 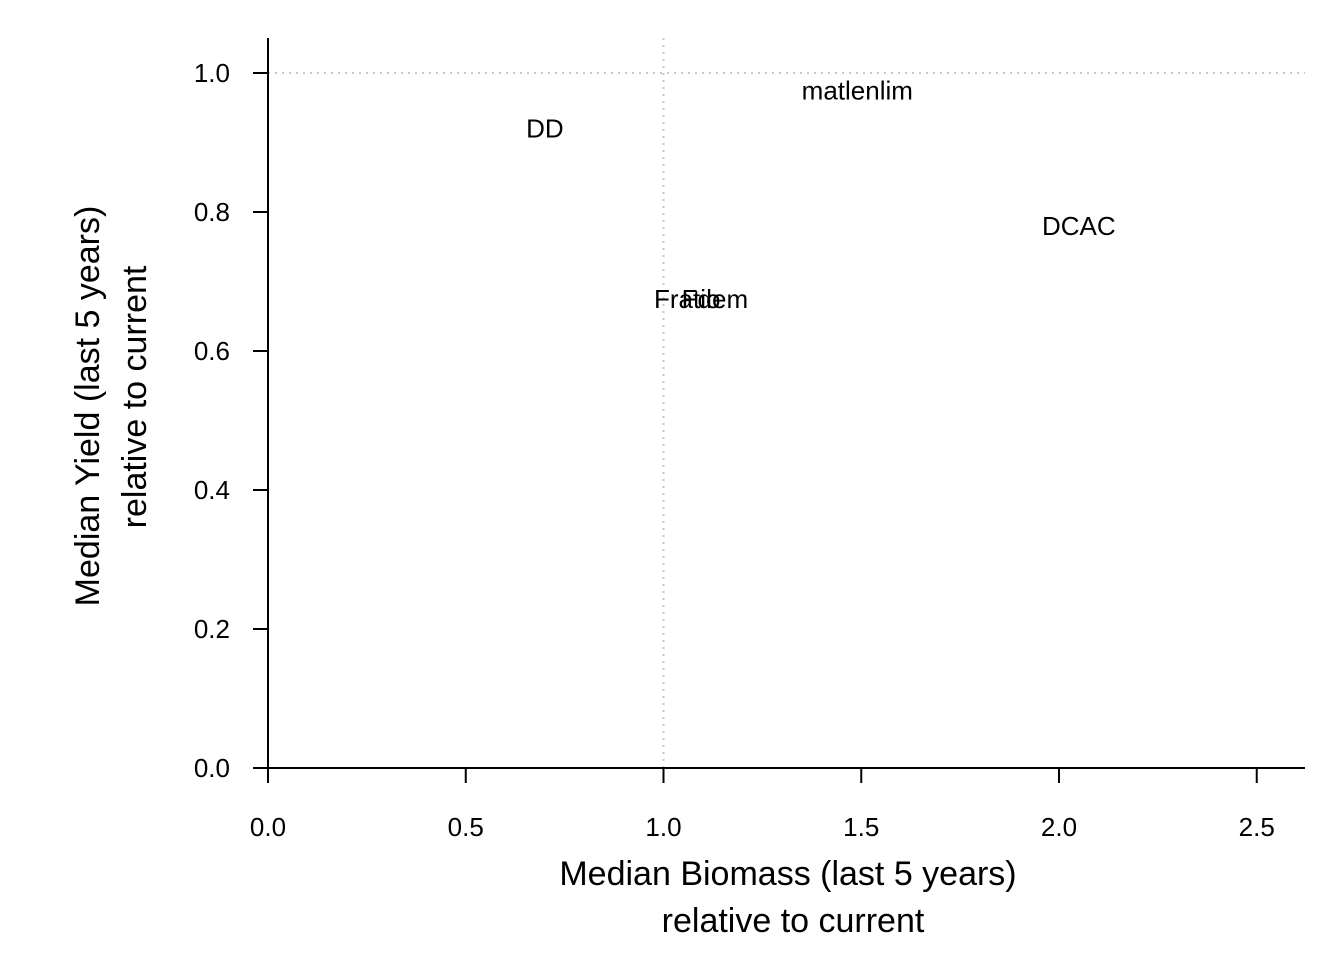 What do you see at coordinates (715, 299) in the screenshot?
I see `point-label-fdem: Fdem` at bounding box center [715, 299].